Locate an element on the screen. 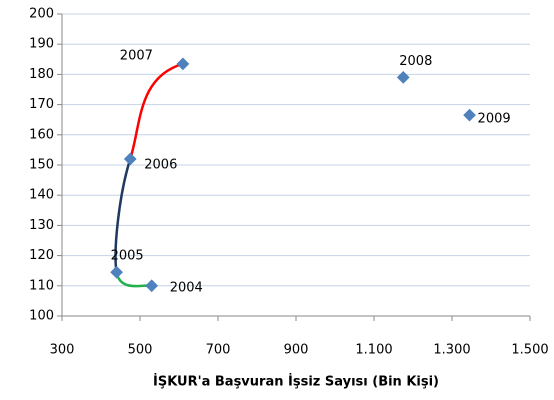  point-label: 2007 is located at coordinates (136, 55).